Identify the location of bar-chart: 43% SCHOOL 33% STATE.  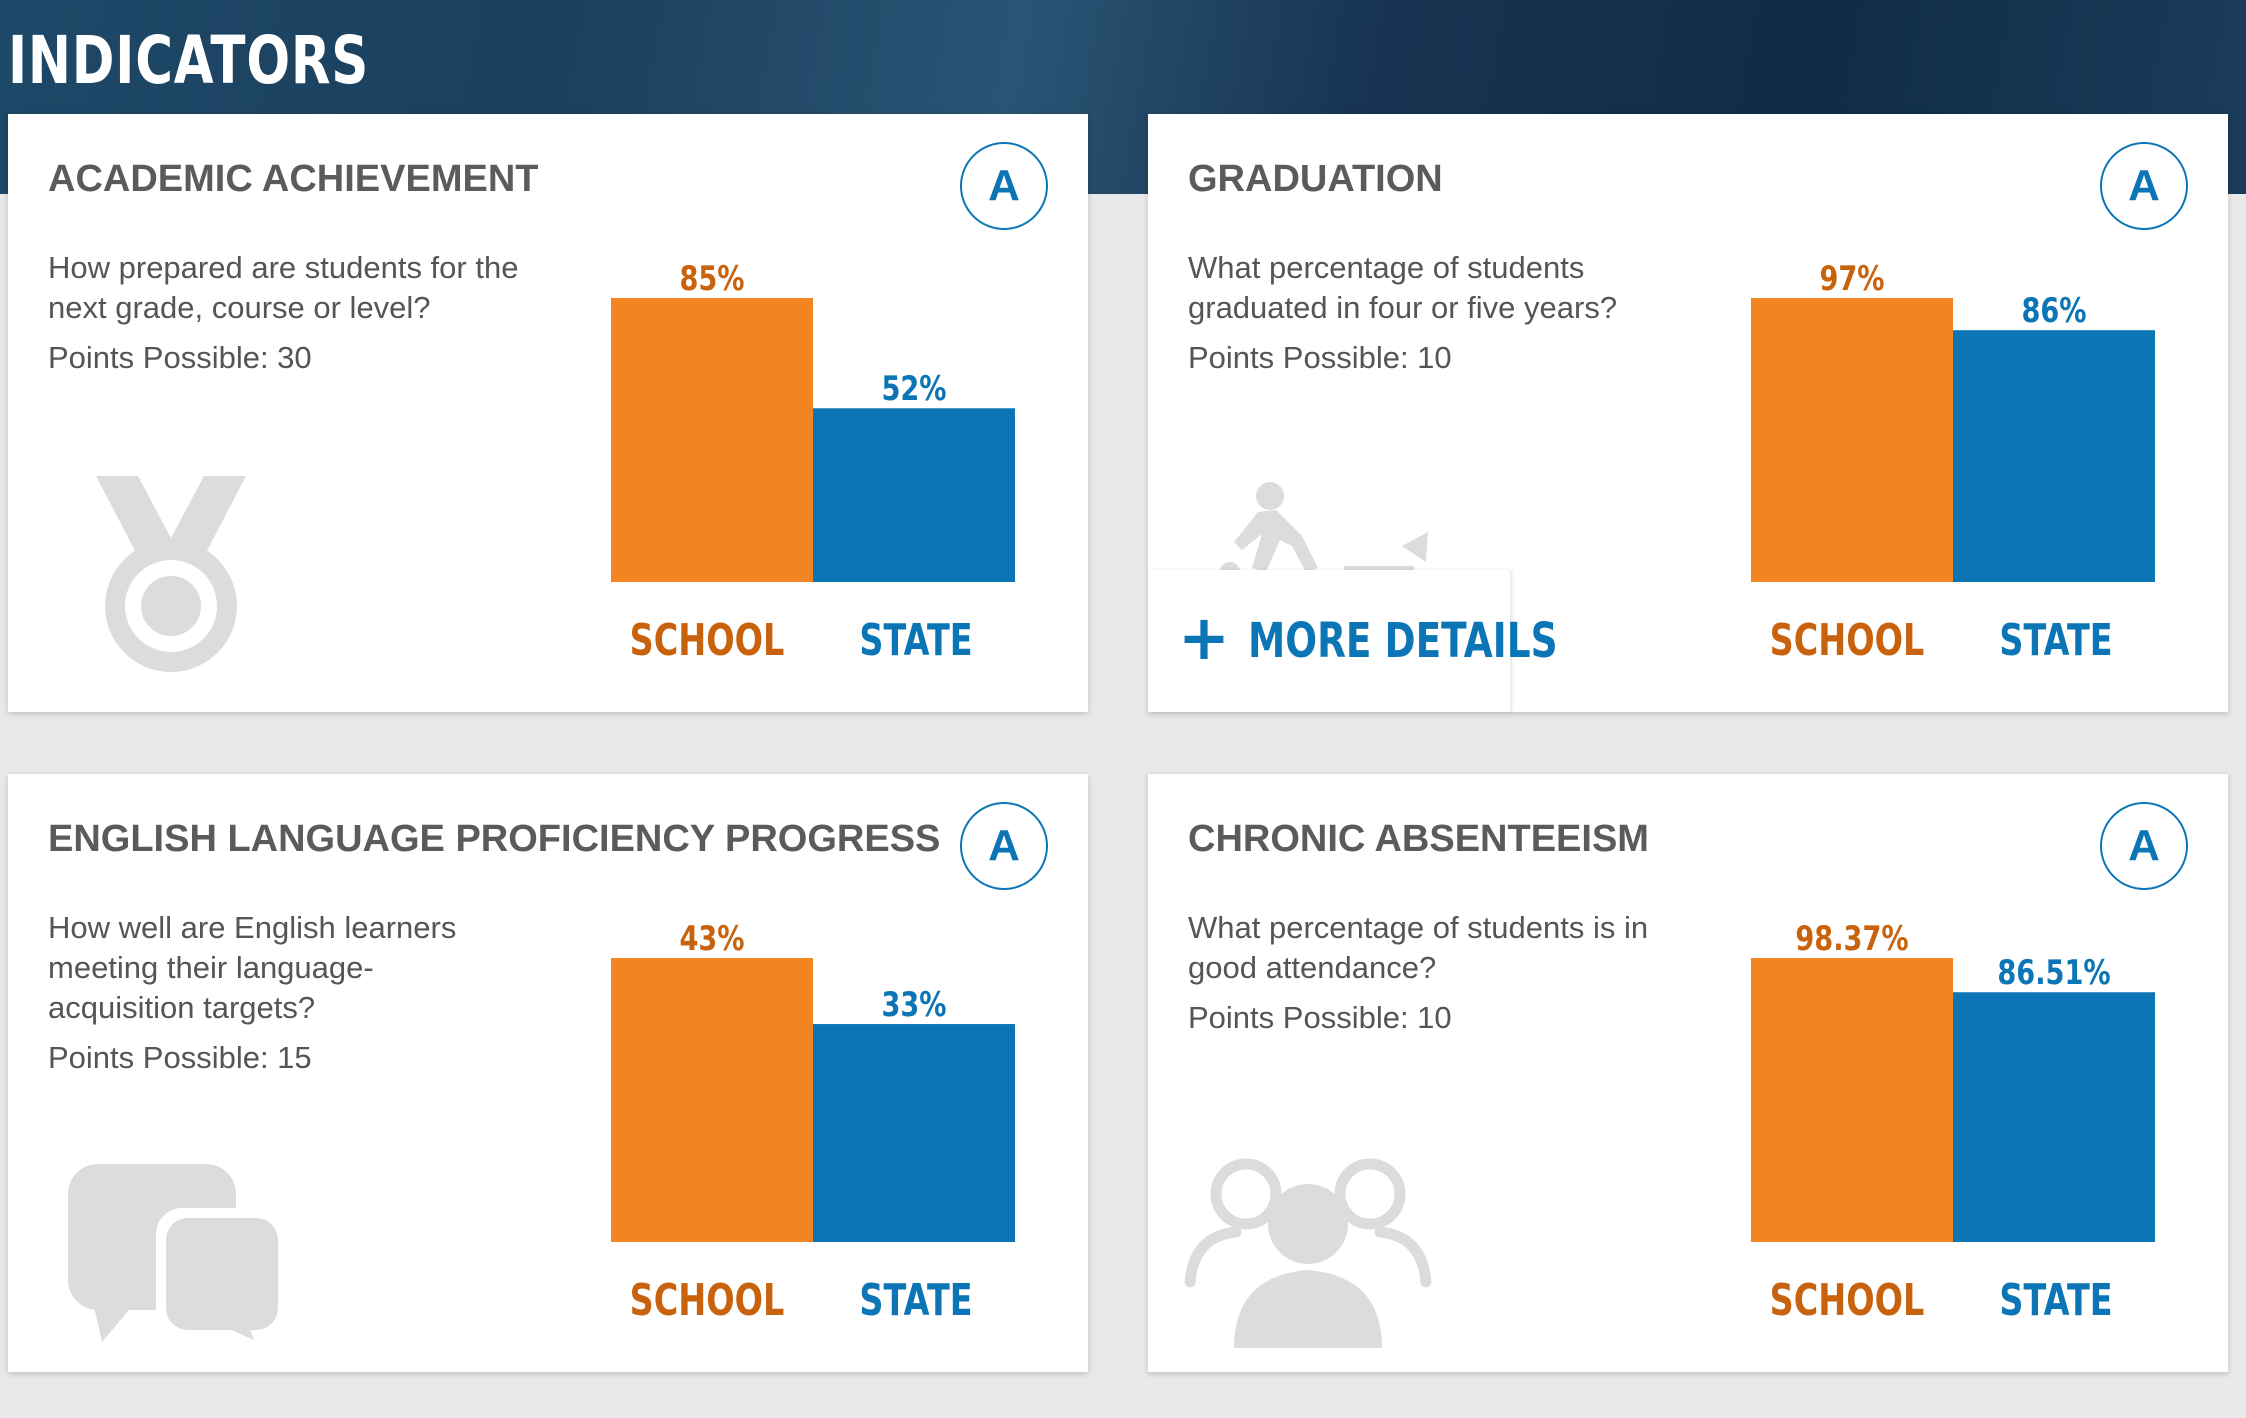
(813, 1123).